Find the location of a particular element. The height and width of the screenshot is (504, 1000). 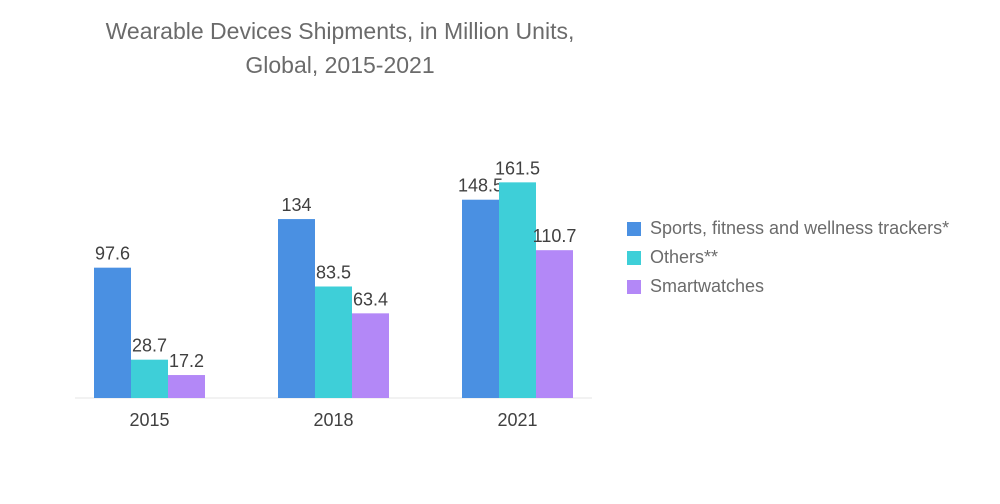

bar-others-2015 is located at coordinates (149, 378).